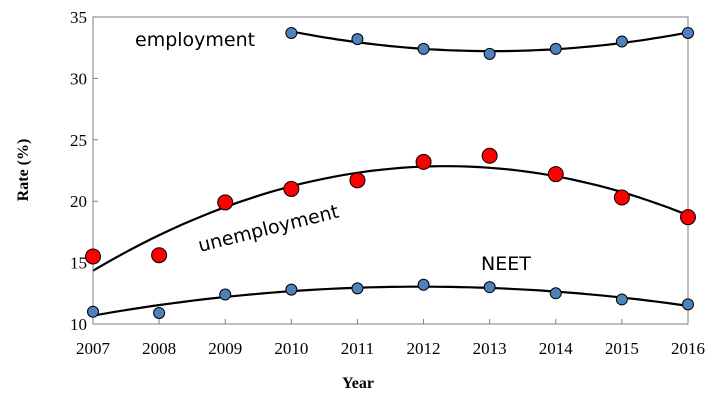 The image size is (713, 394). I want to click on x-tick-label: 2015, so click(622, 348).